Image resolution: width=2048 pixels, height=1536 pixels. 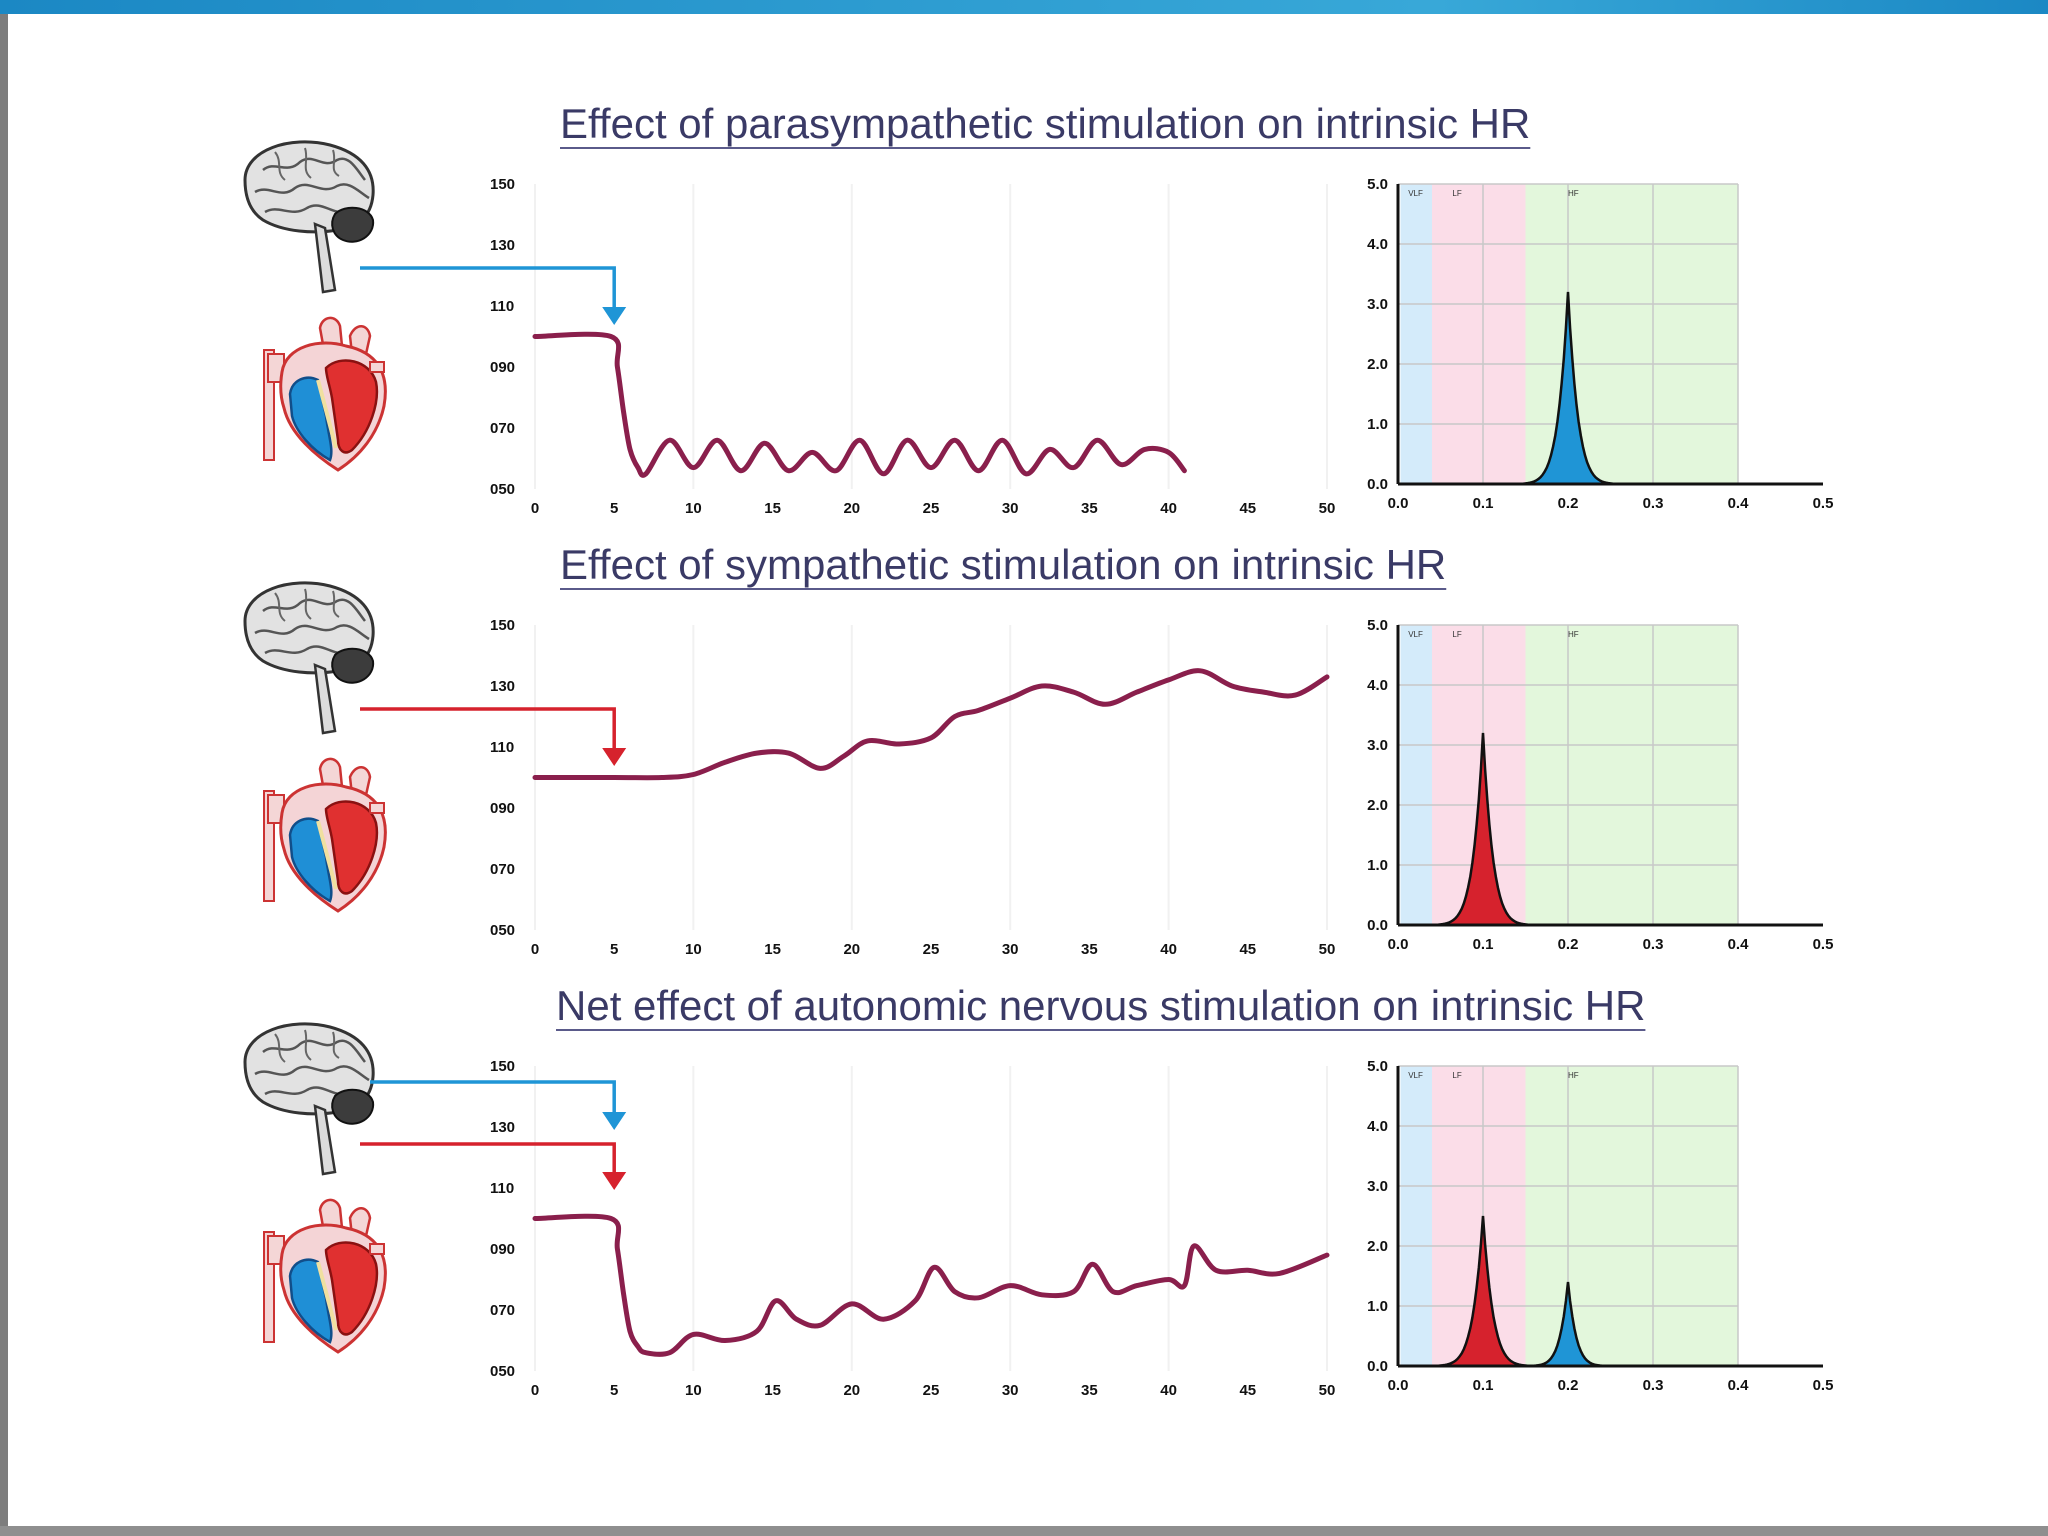 What do you see at coordinates (614, 757) in the screenshot?
I see `sympathetic-arrow-head` at bounding box center [614, 757].